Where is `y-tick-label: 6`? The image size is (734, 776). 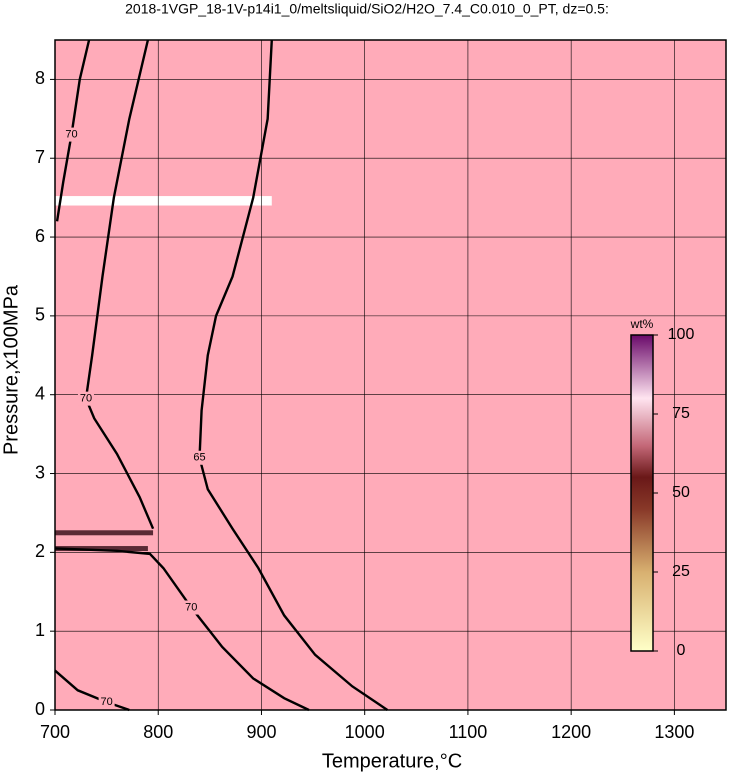 y-tick-label: 6 is located at coordinates (40, 236).